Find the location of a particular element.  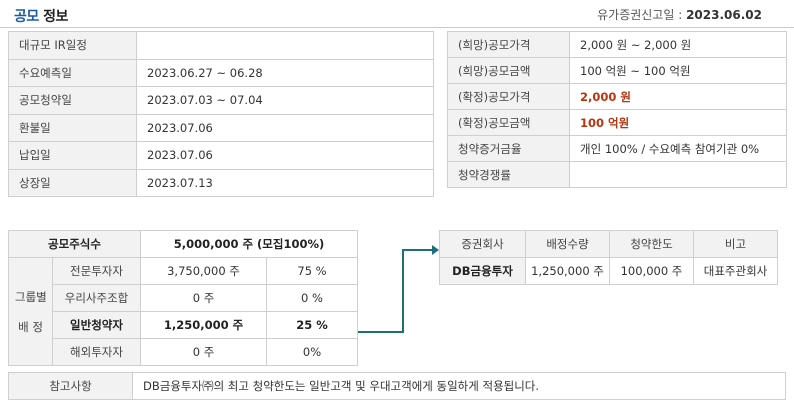

investor-category: 해외투자자 is located at coordinates (96, 352).